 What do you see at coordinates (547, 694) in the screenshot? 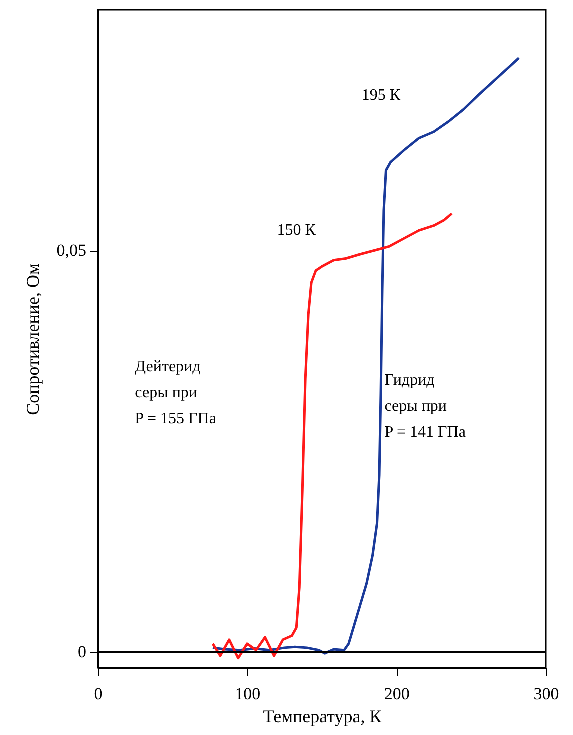
I see `x-tick-label: 300` at bounding box center [547, 694].